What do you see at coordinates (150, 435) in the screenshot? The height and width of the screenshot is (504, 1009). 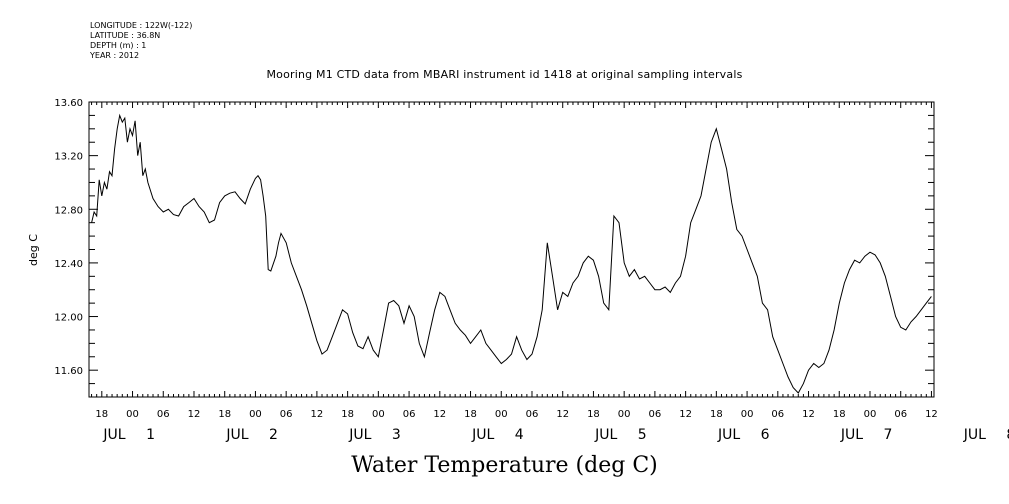 I see `x-day-number-label: 1` at bounding box center [150, 435].